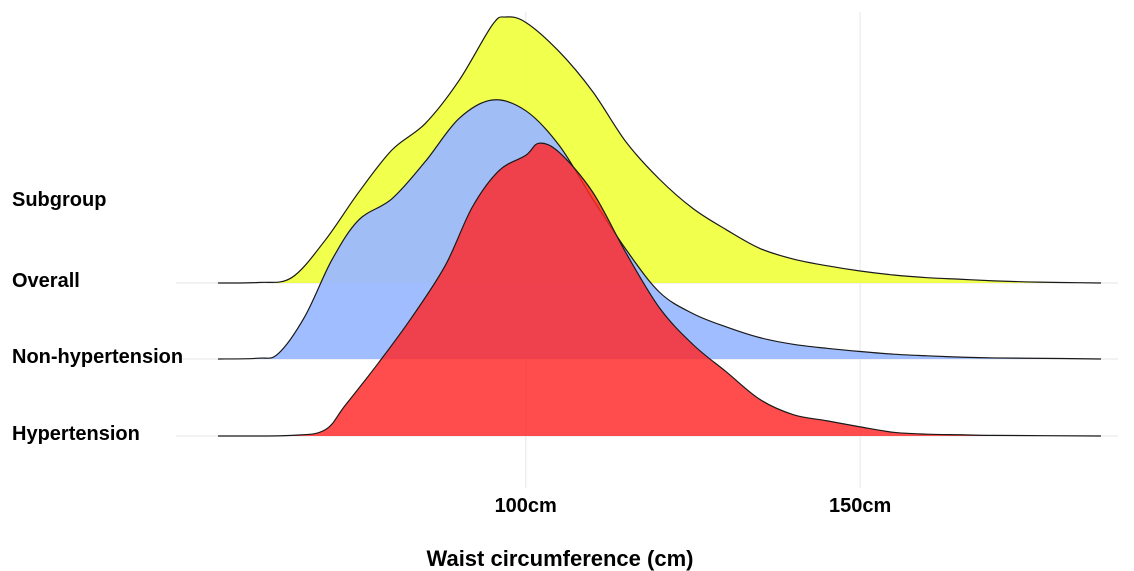  I want to click on y-label-hypertension: Hypertension, so click(76, 434).